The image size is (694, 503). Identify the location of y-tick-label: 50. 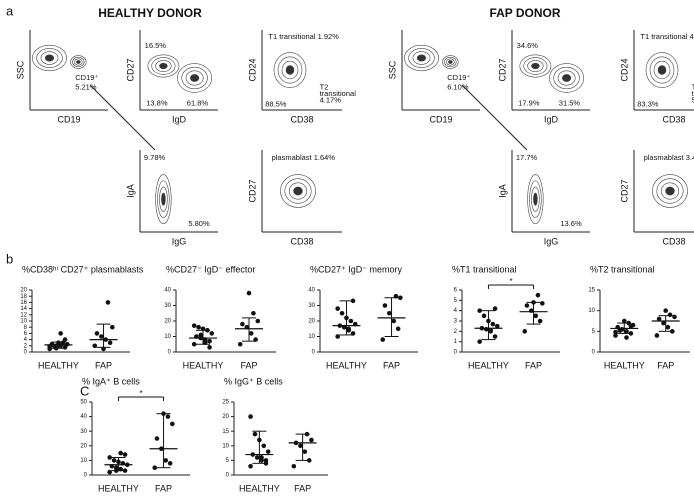
(83, 403).